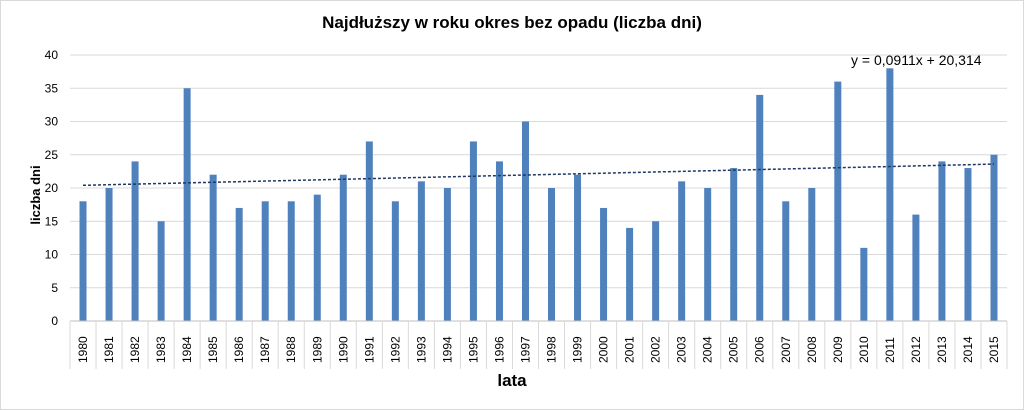  Describe the element at coordinates (552, 349) in the screenshot. I see `x-tick-label: 1998` at that location.